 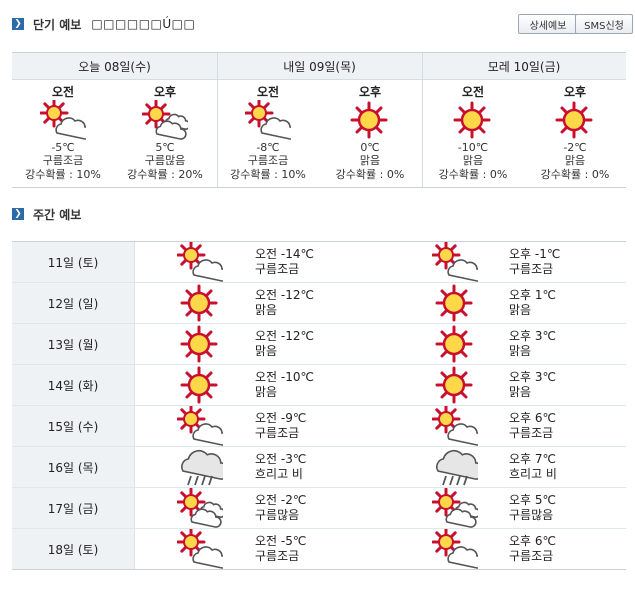 I want to click on date-cell: 11일 (토), so click(x=73, y=262).